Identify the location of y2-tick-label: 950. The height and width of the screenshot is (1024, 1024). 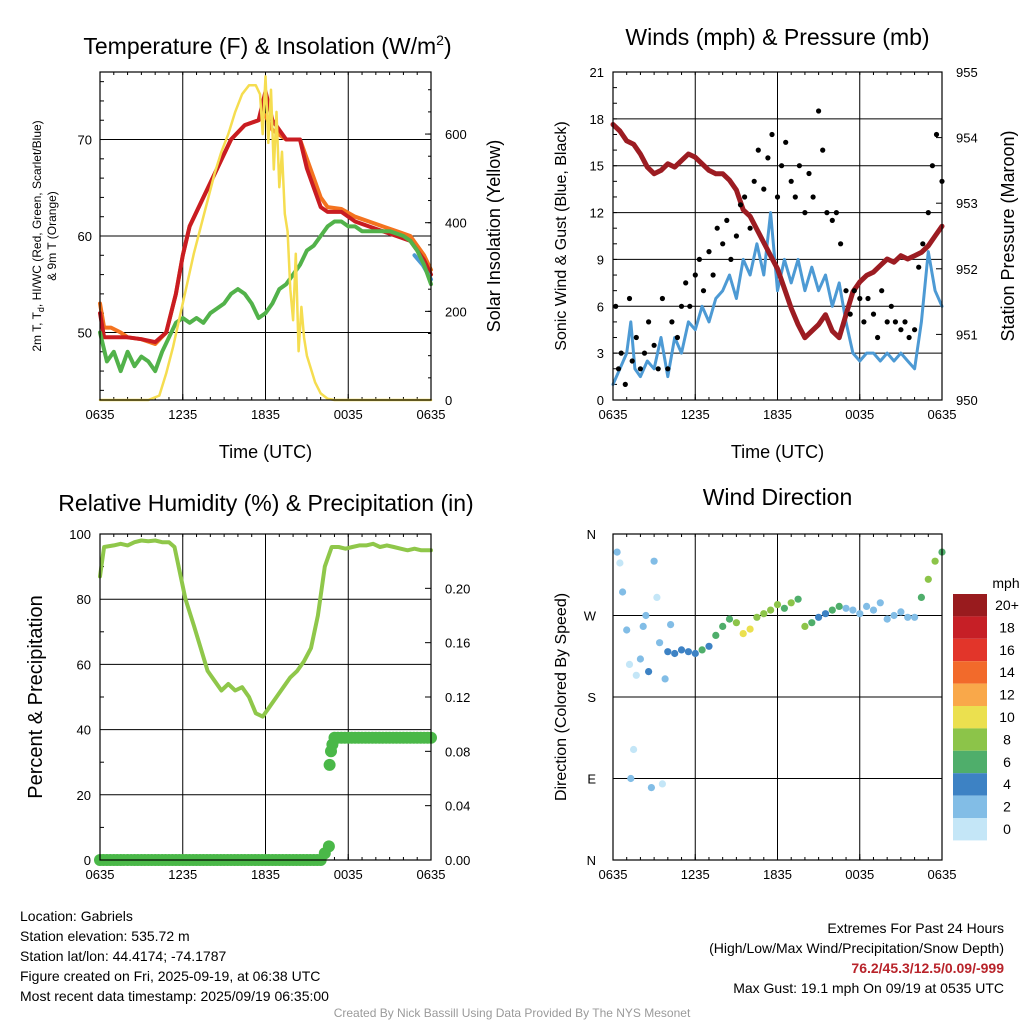
(967, 400).